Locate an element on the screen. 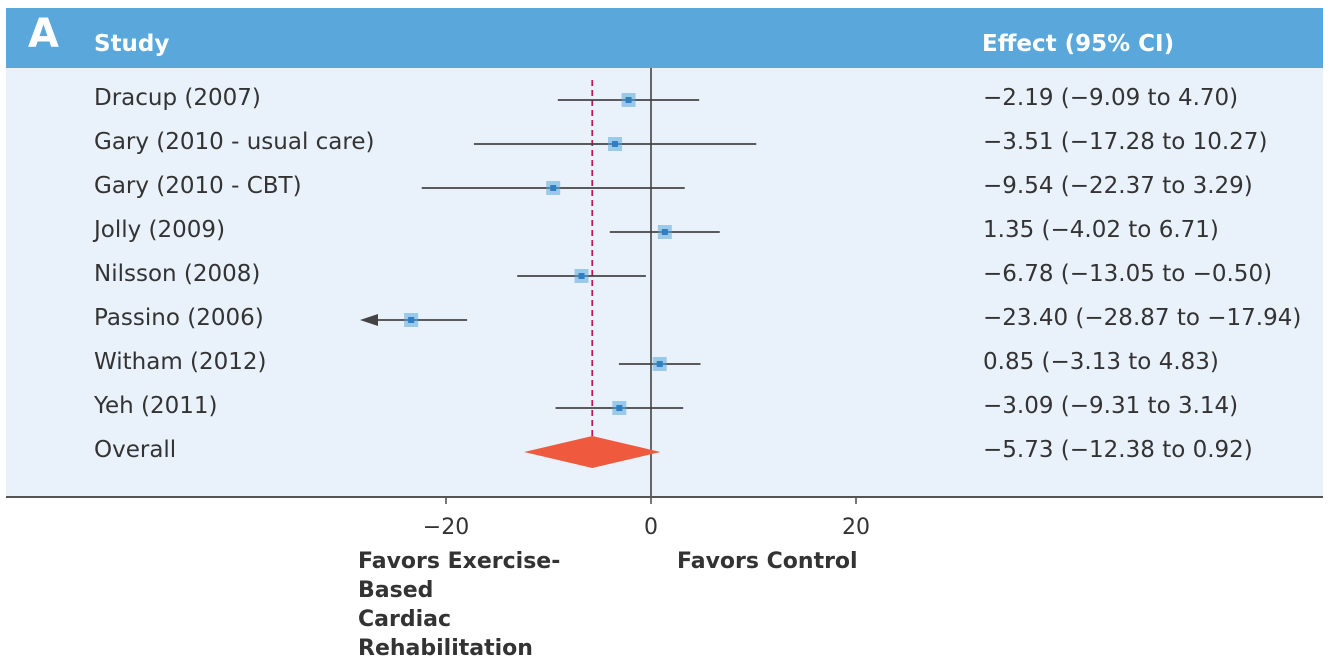 This screenshot has width=1329, height=663. header-bar: A Study Effect (95% CI) is located at coordinates (664, 38).